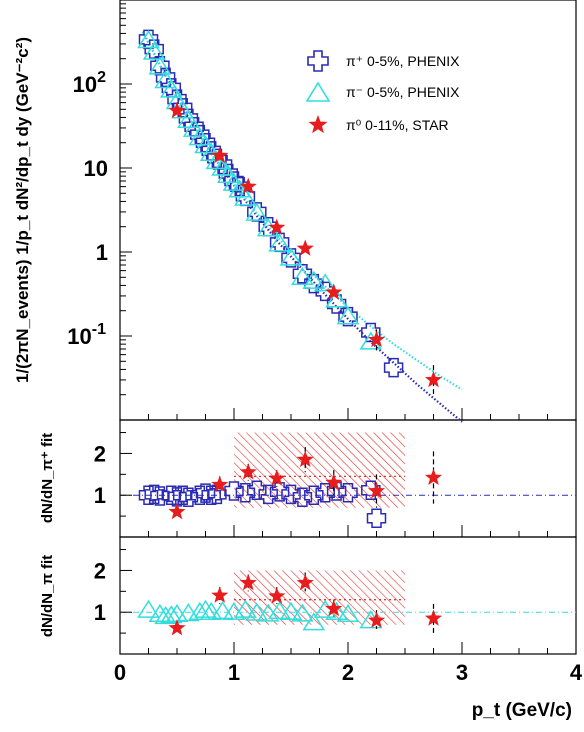 The width and height of the screenshot is (584, 732). What do you see at coordinates (318, 124) in the screenshot?
I see `legend-marker-pi-zero` at bounding box center [318, 124].